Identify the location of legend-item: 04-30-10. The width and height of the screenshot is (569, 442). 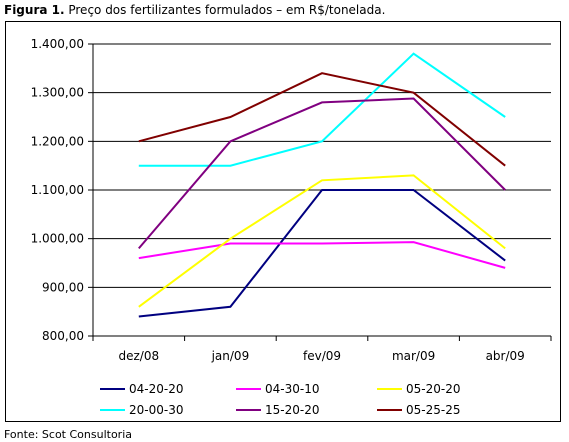
(277, 389).